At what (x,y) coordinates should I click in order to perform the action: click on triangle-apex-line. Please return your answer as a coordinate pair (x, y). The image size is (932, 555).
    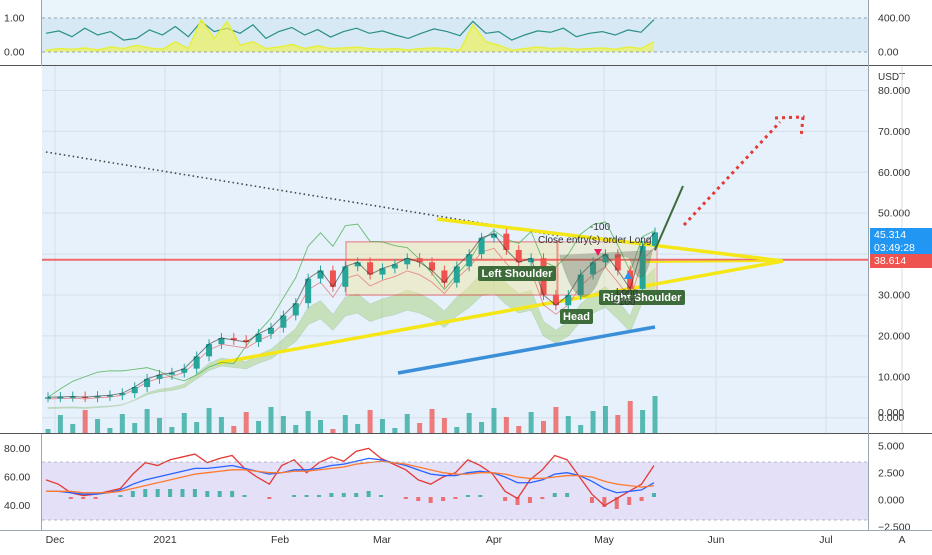
    Looking at the image, I should click on (711, 261).